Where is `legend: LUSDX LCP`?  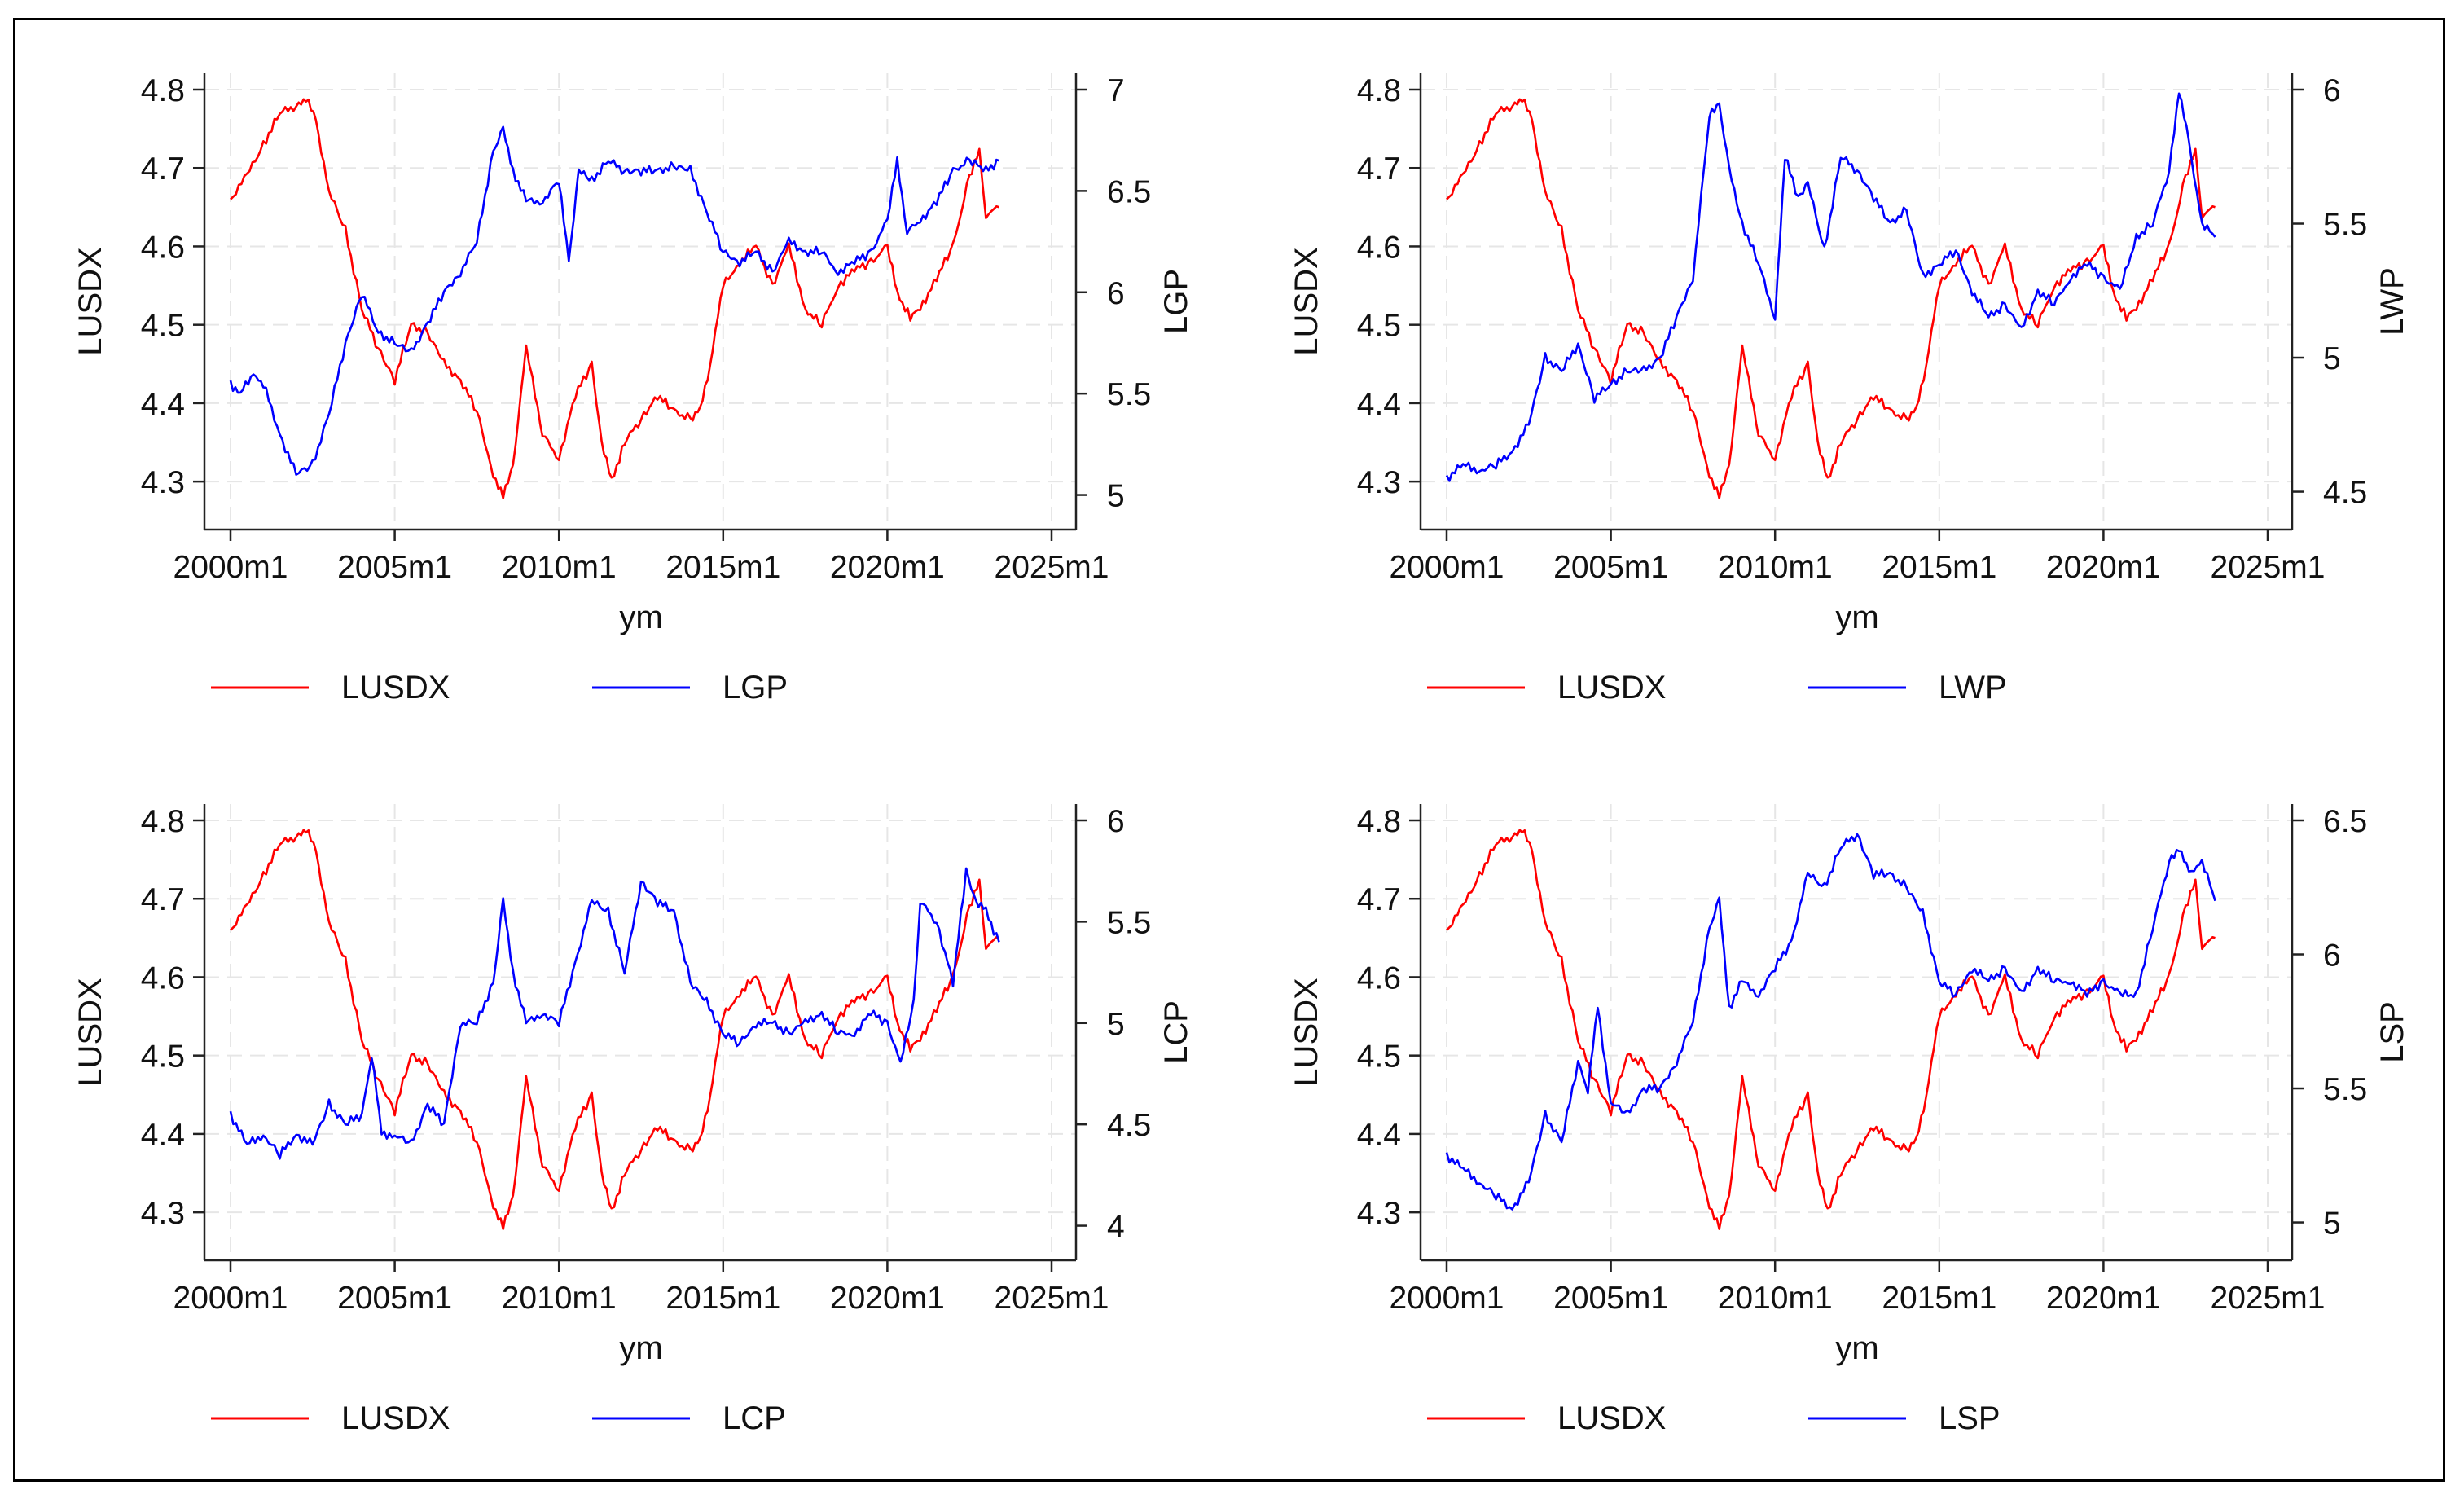 legend: LUSDX LCP is located at coordinates (499, 1418).